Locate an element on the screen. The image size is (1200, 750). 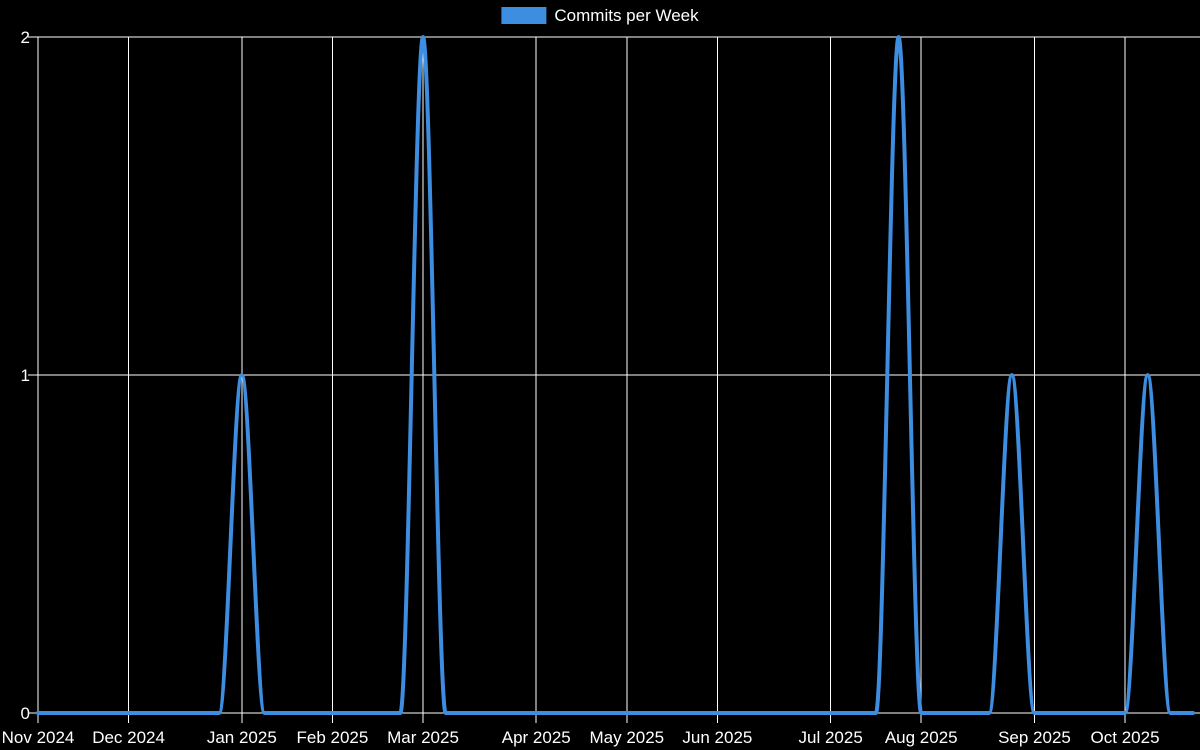
x-axis-label: Oct 2025 is located at coordinates (1125, 737).